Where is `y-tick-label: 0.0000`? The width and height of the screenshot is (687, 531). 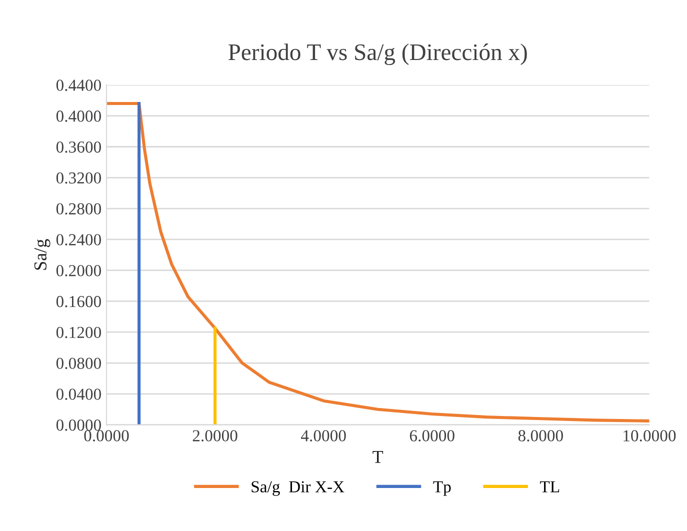
y-tick-label: 0.0000 is located at coordinates (78, 425).